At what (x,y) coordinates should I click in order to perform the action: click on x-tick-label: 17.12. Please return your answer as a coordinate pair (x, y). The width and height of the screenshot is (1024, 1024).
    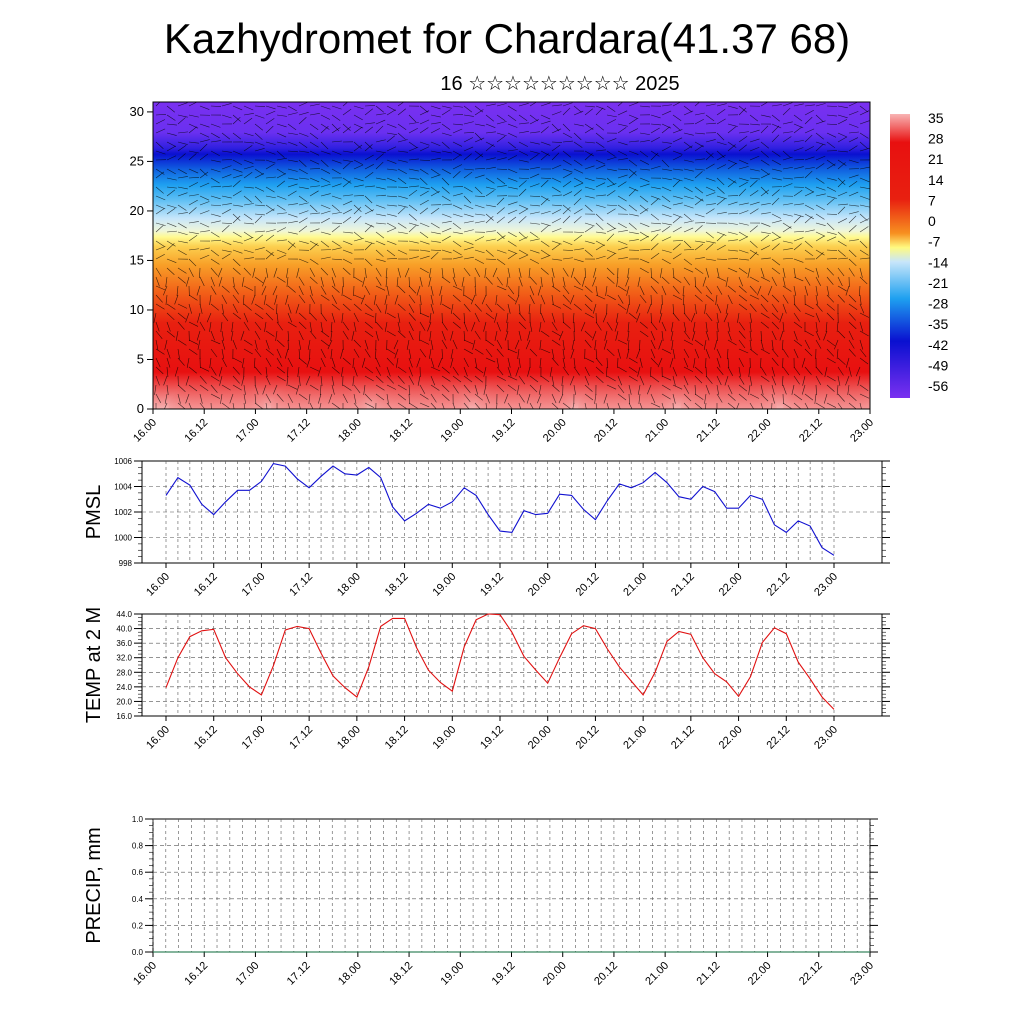
    Looking at the image, I should click on (301, 738).